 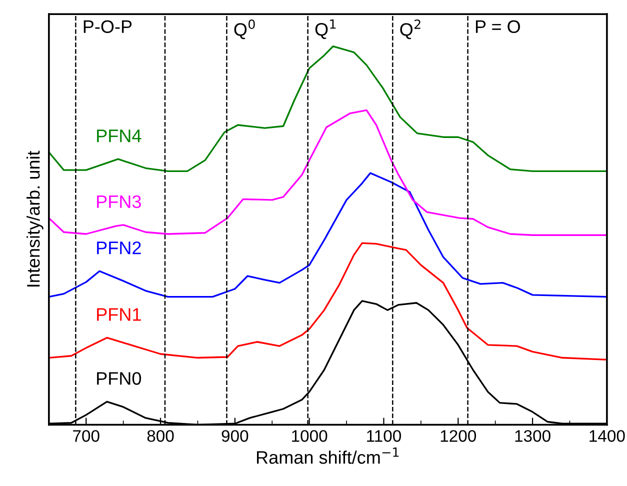 I want to click on ref-line-label: P-O-P, so click(x=108, y=27).